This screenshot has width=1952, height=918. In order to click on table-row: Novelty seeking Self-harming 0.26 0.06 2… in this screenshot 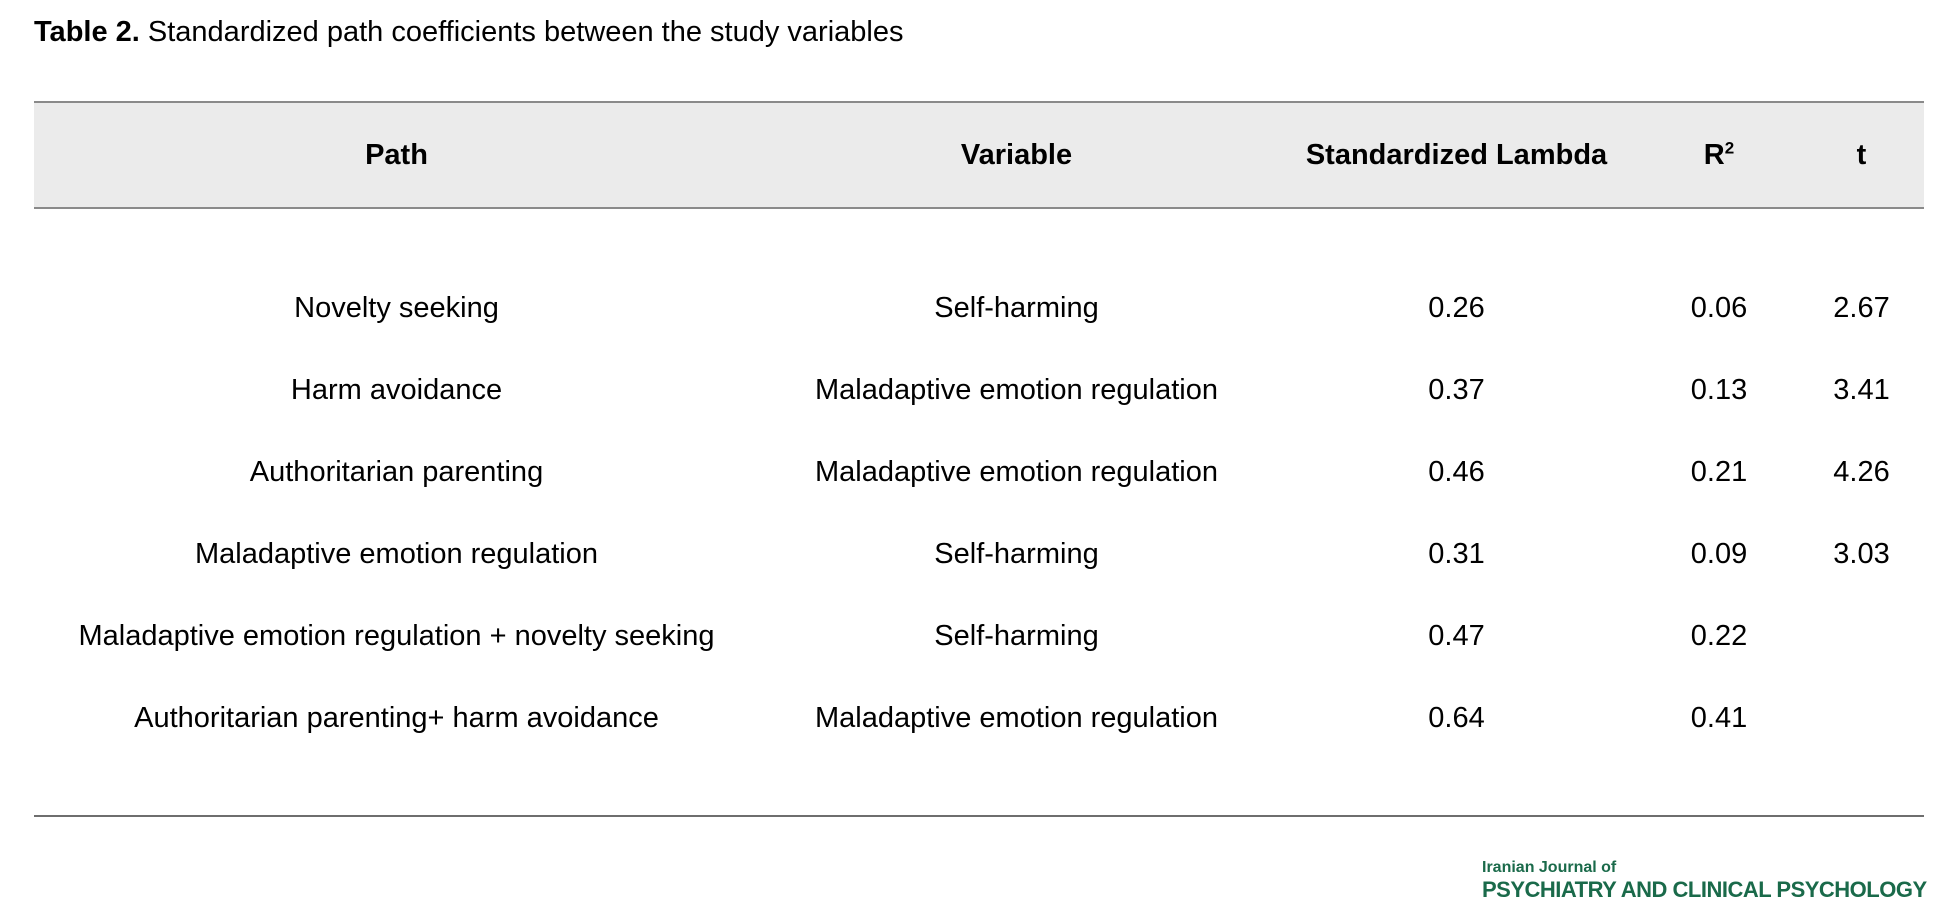, I will do `click(979, 308)`.